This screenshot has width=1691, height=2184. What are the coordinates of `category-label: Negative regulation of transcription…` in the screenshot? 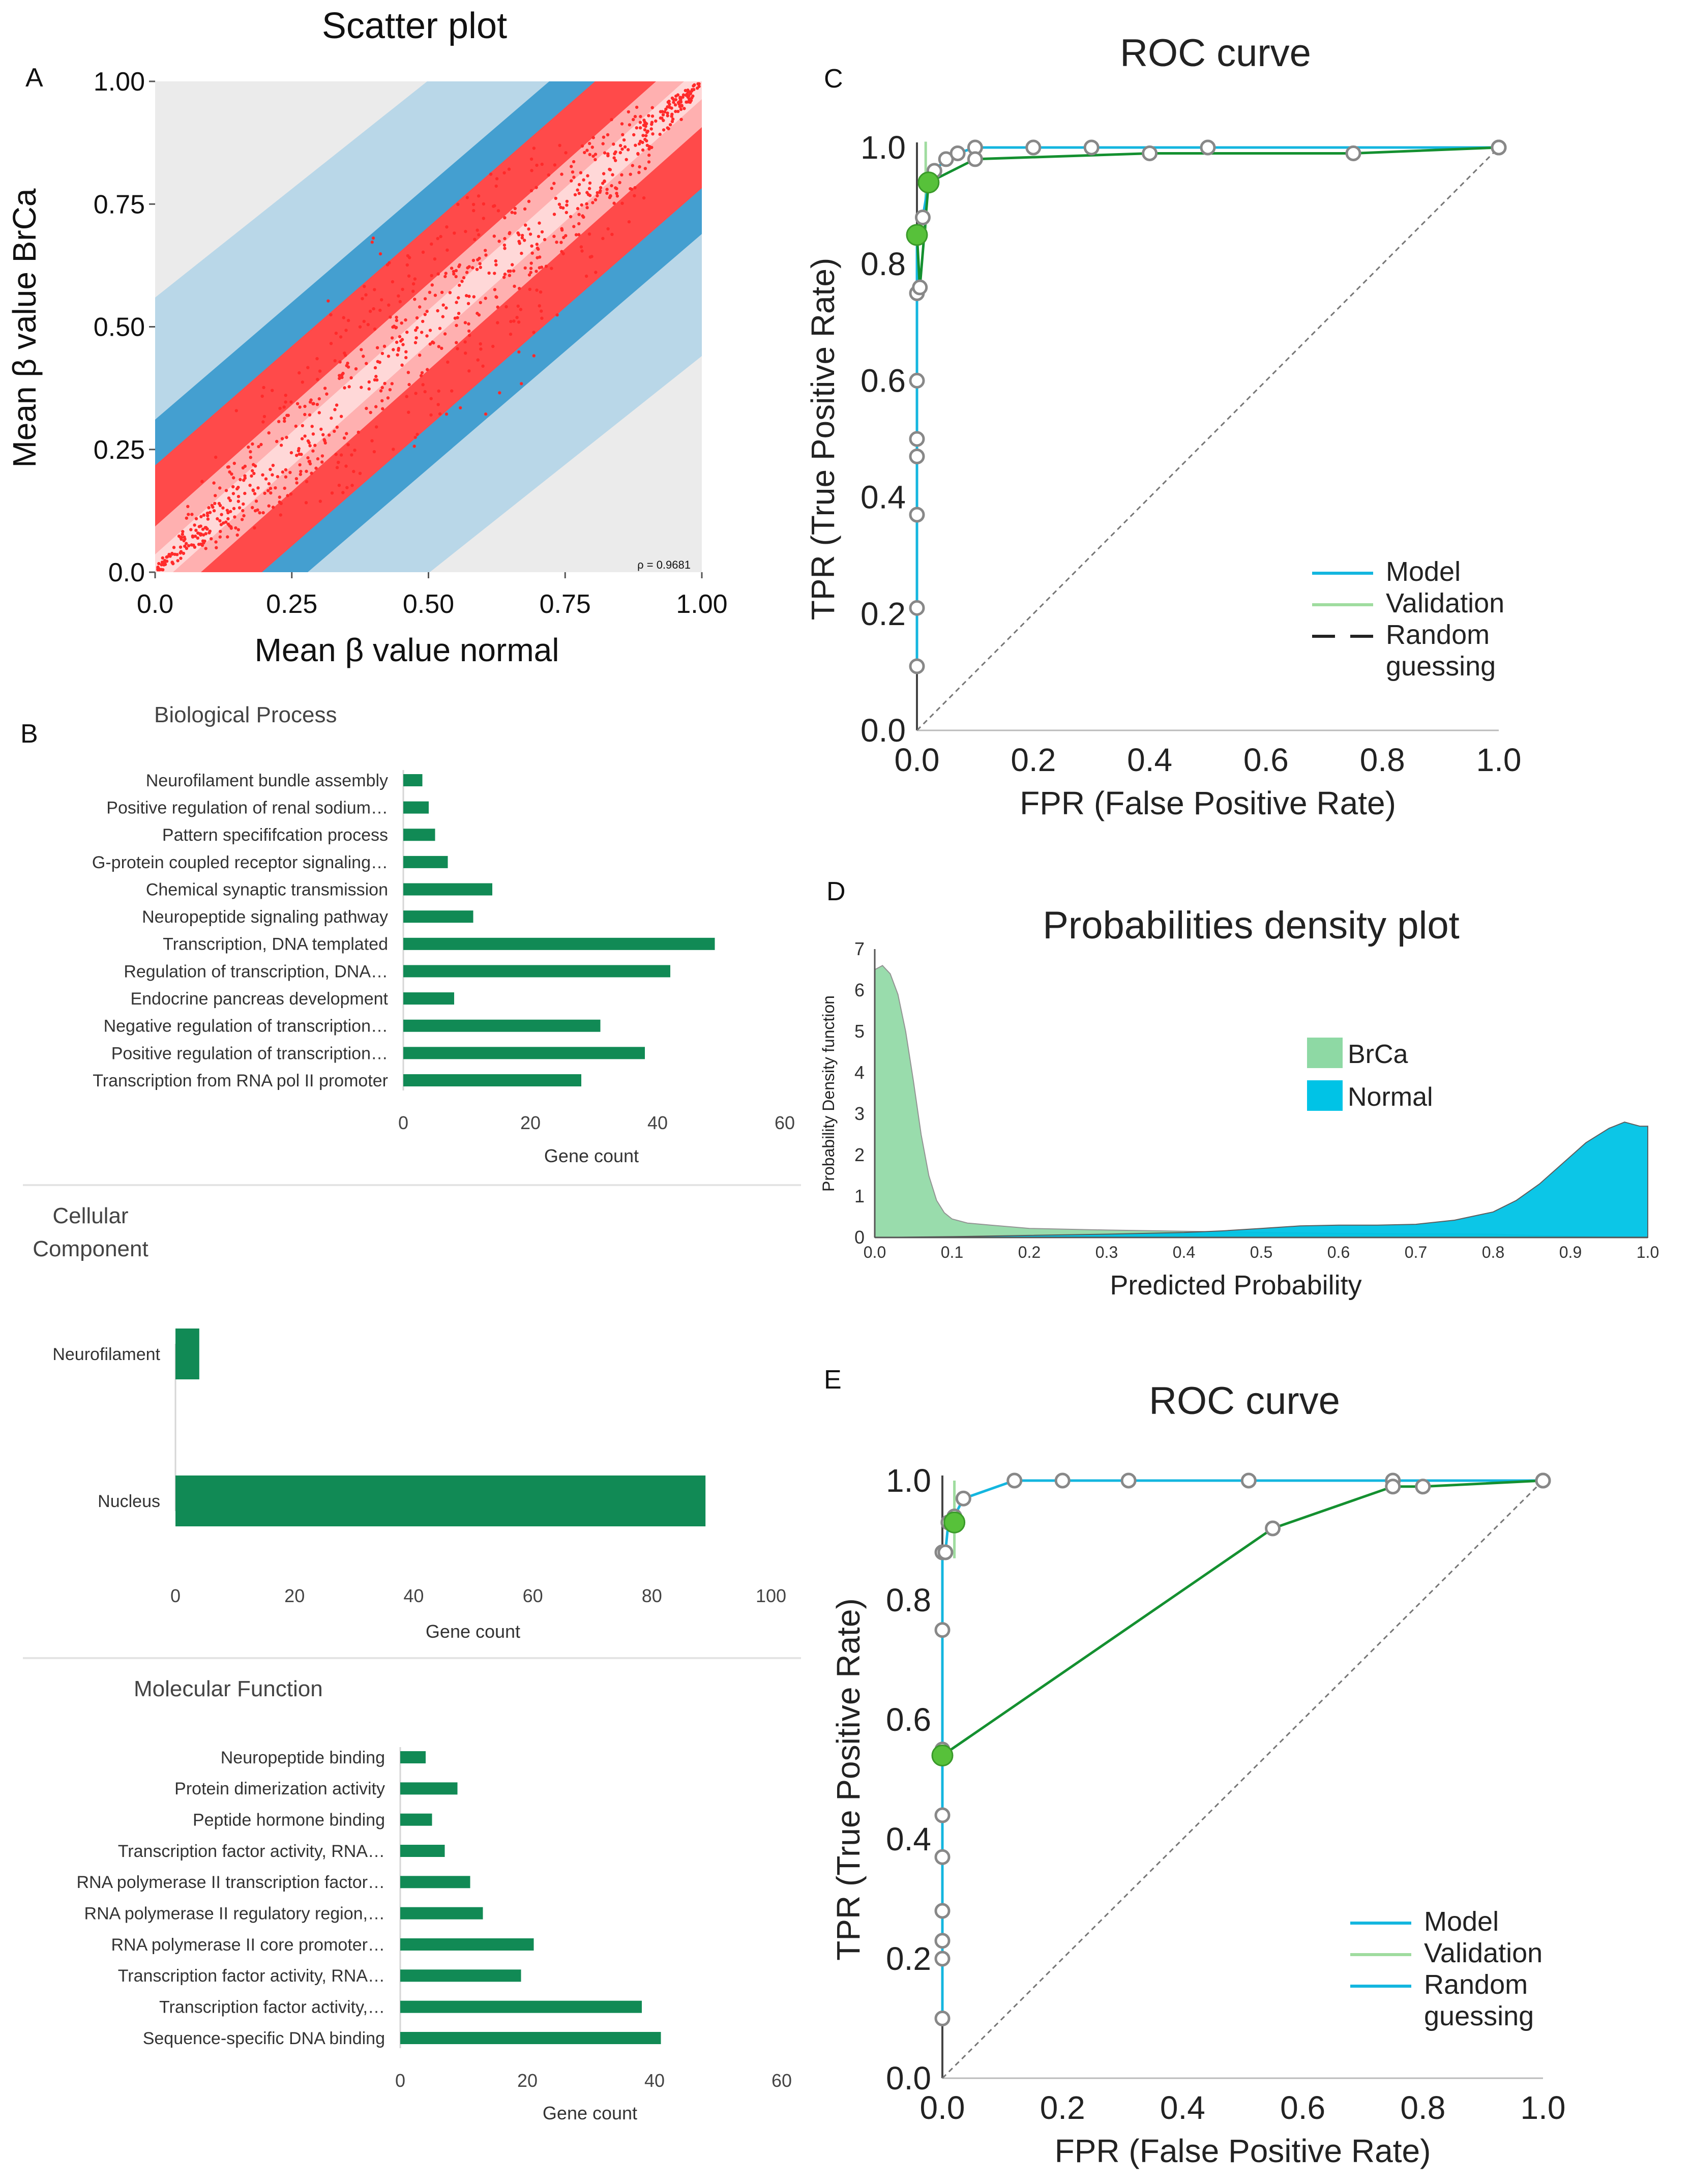 It's located at (246, 1026).